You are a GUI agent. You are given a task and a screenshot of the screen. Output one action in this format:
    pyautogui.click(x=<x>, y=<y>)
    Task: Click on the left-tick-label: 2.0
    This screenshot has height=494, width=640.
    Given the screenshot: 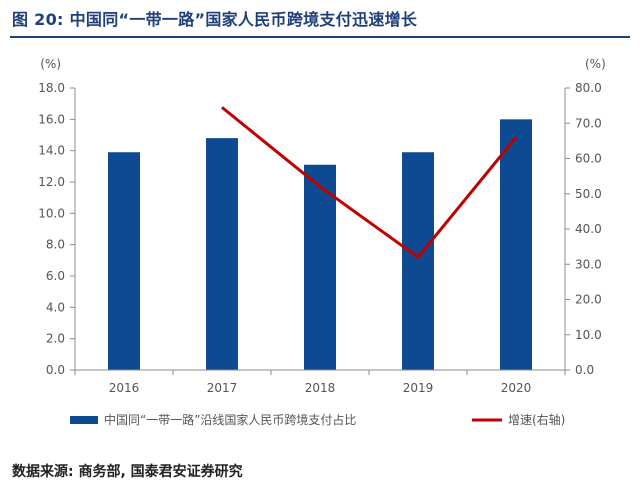 What is the action you would take?
    pyautogui.click(x=55, y=339)
    